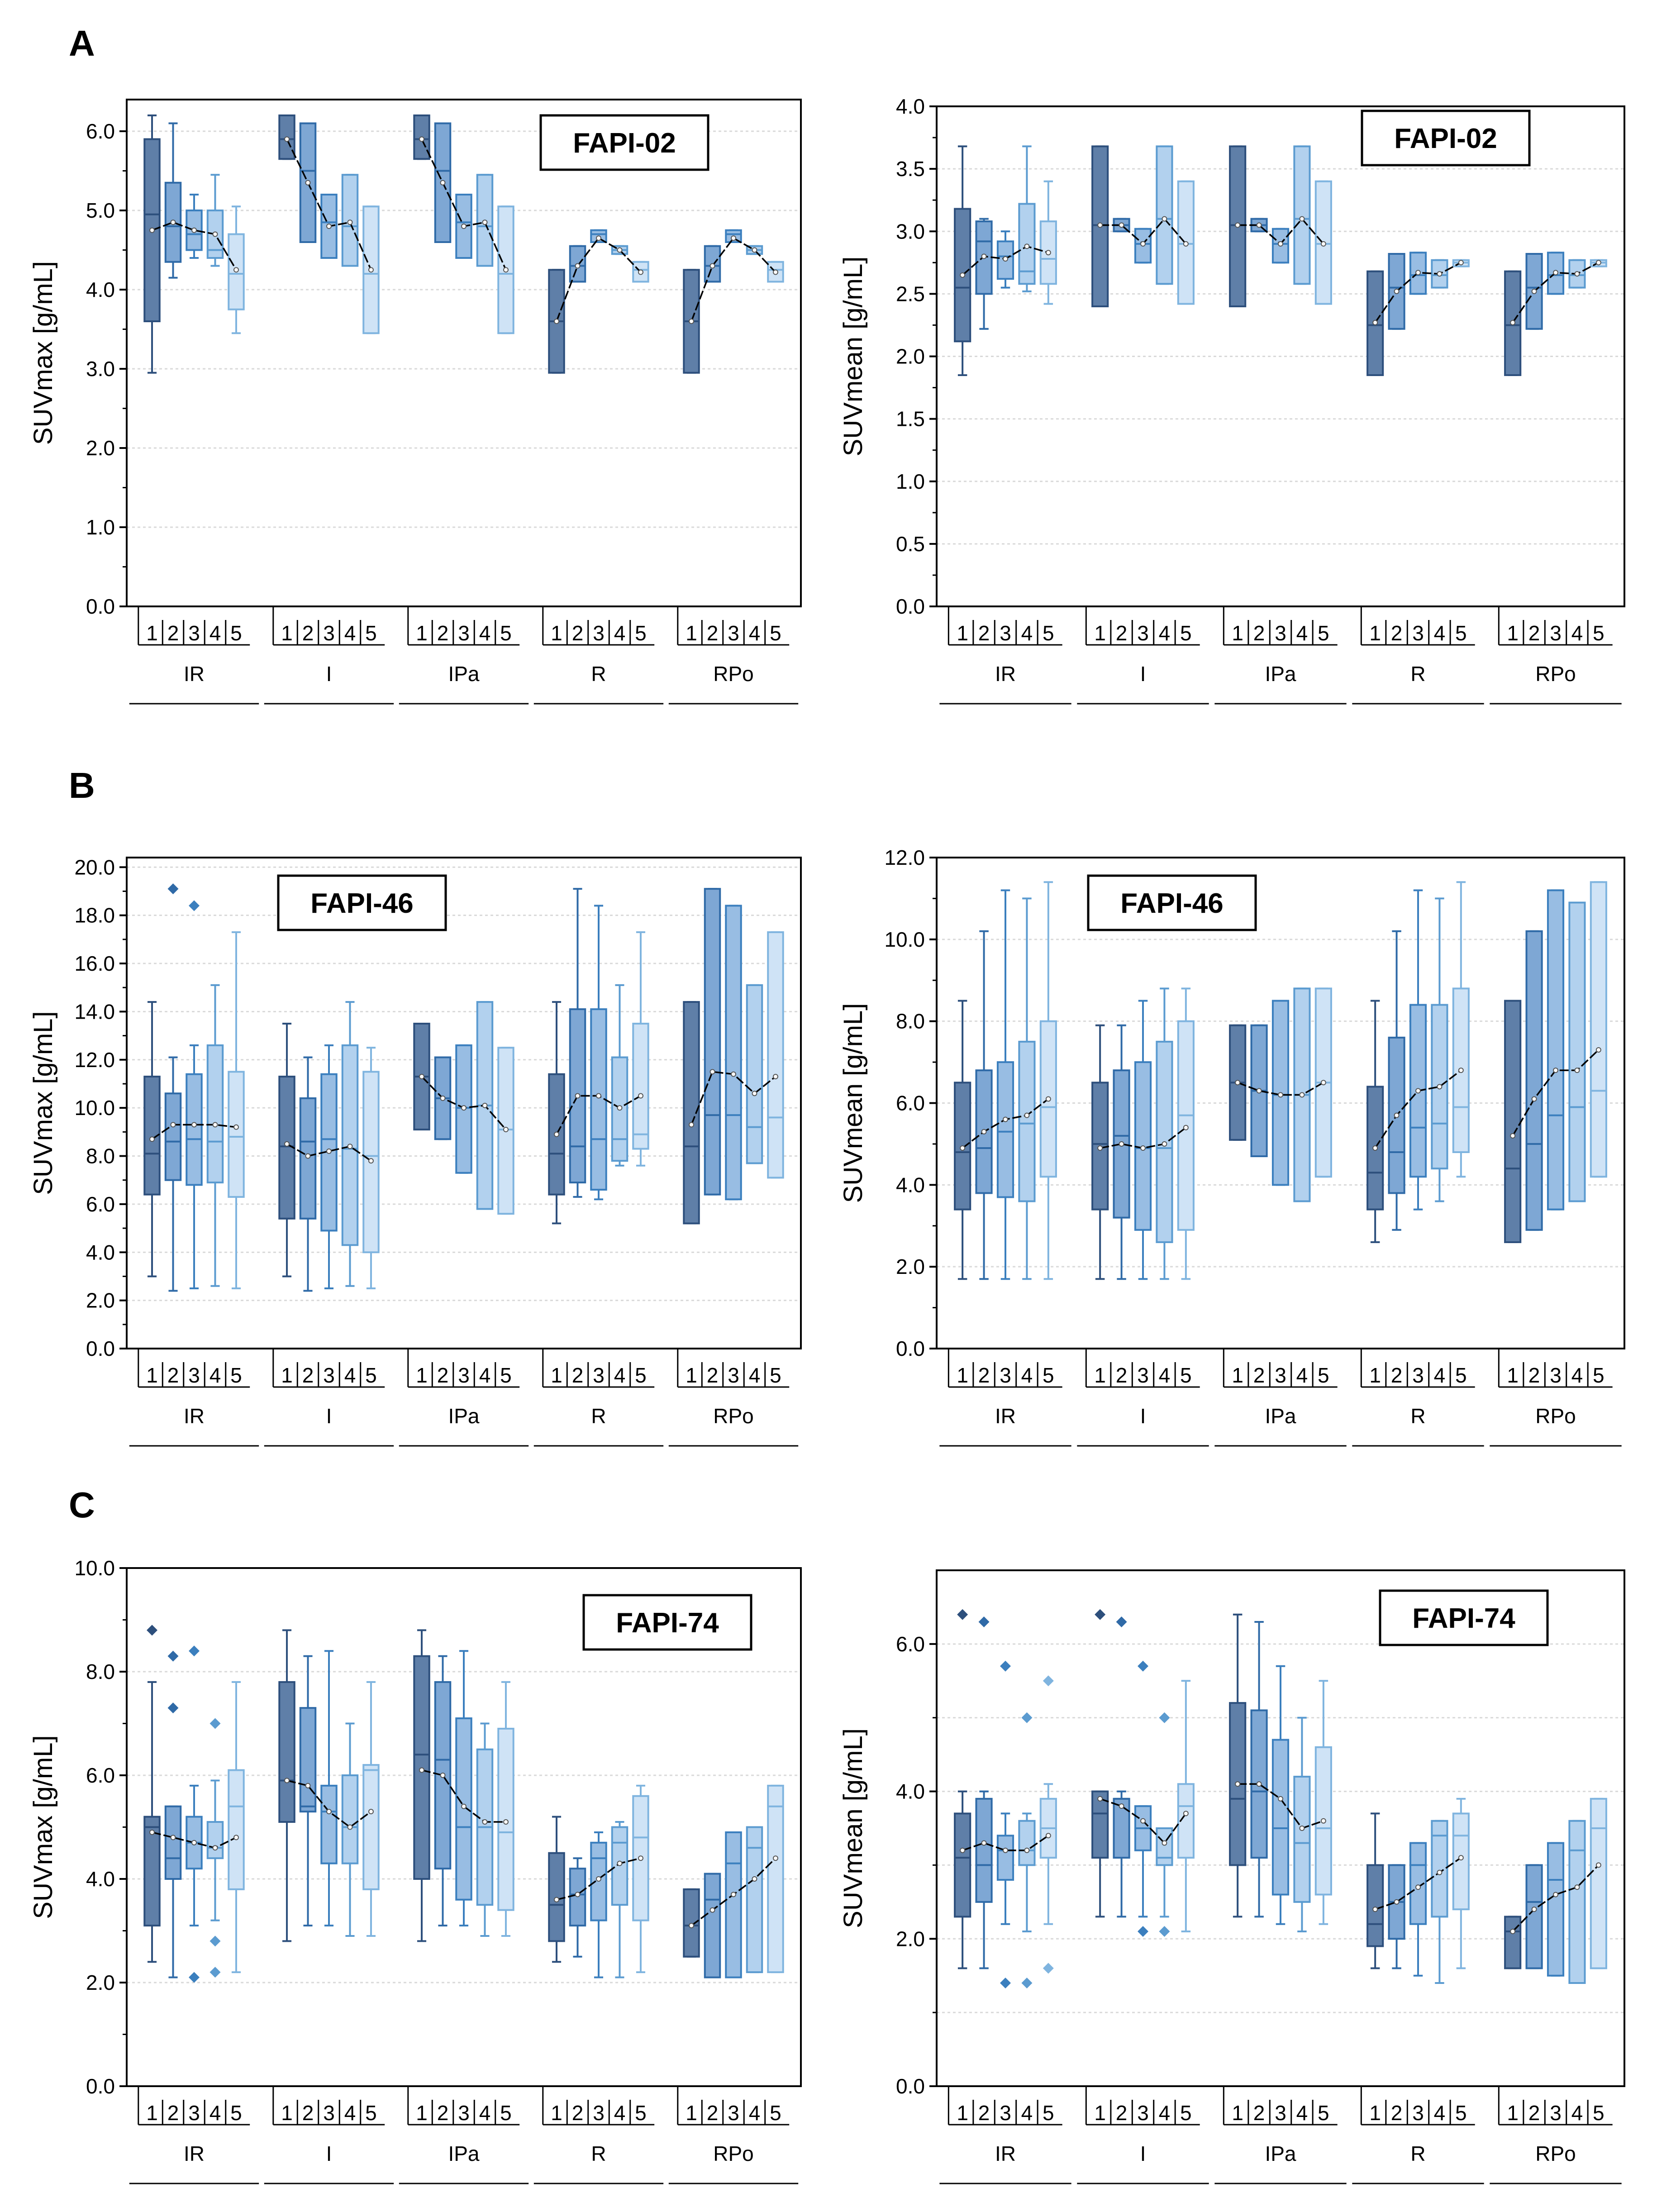  I want to click on y-tick-label: 18.0, so click(94, 915).